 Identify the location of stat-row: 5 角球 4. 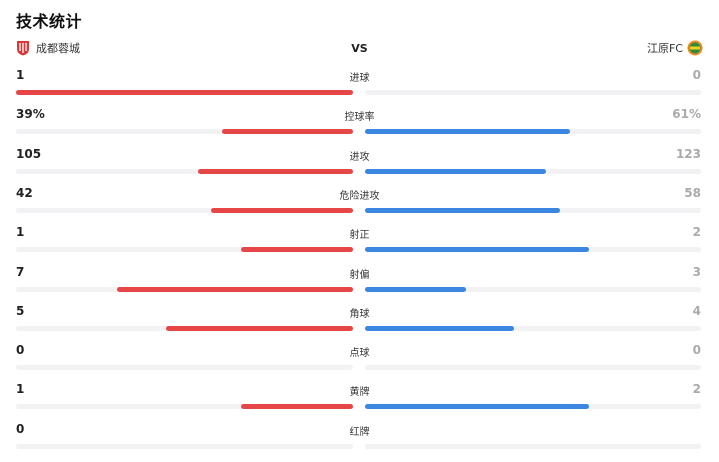
(359, 324).